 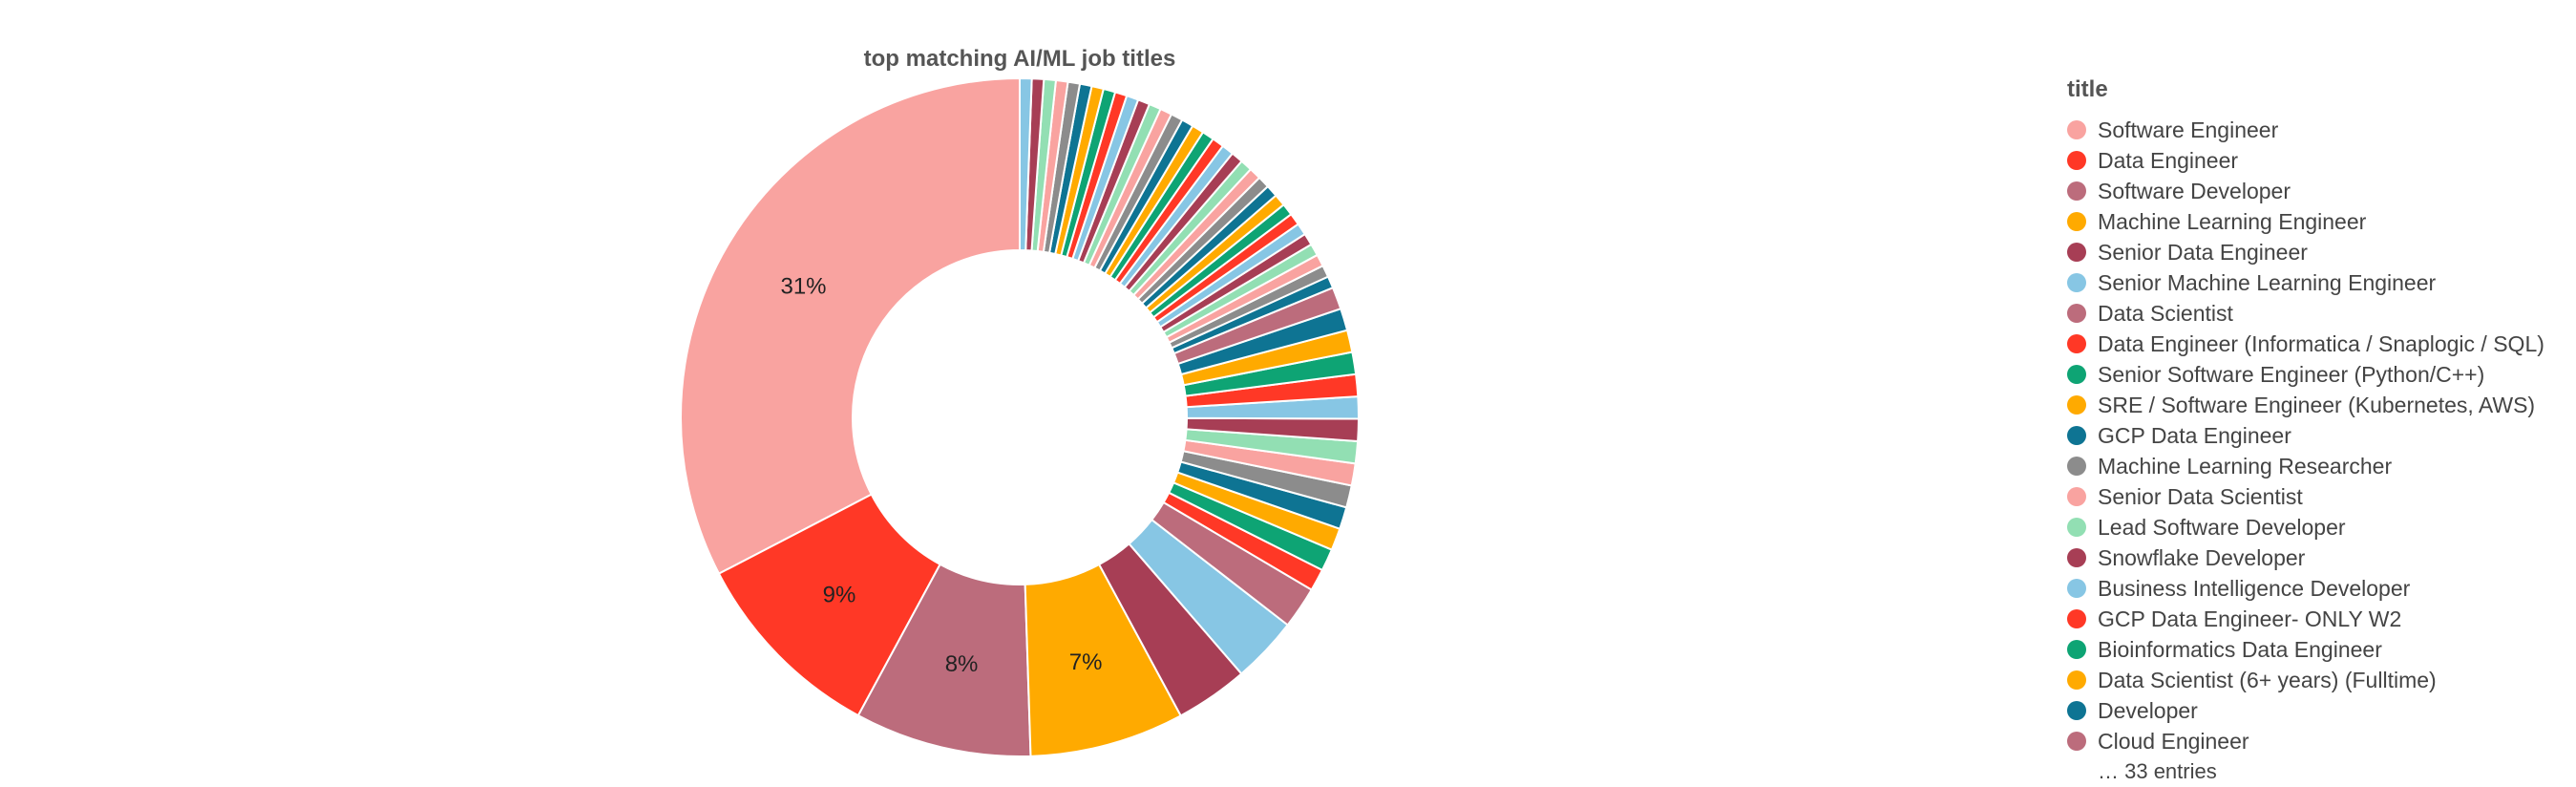 What do you see at coordinates (2267, 282) in the screenshot?
I see `legend-label: Senior Machine Learning Engineer` at bounding box center [2267, 282].